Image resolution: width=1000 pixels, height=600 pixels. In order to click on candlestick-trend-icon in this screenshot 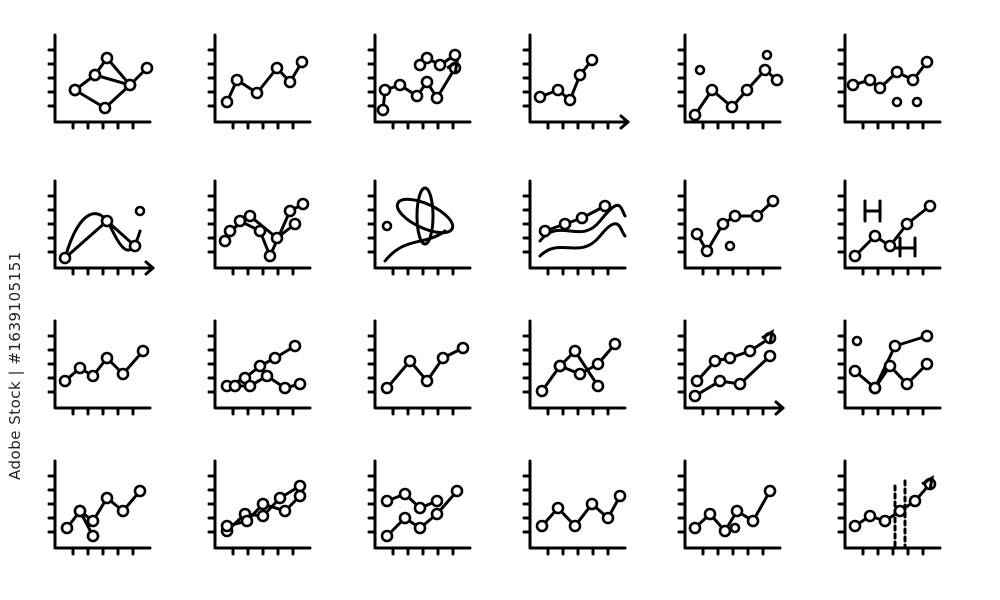, I will do `click(895, 228)`.